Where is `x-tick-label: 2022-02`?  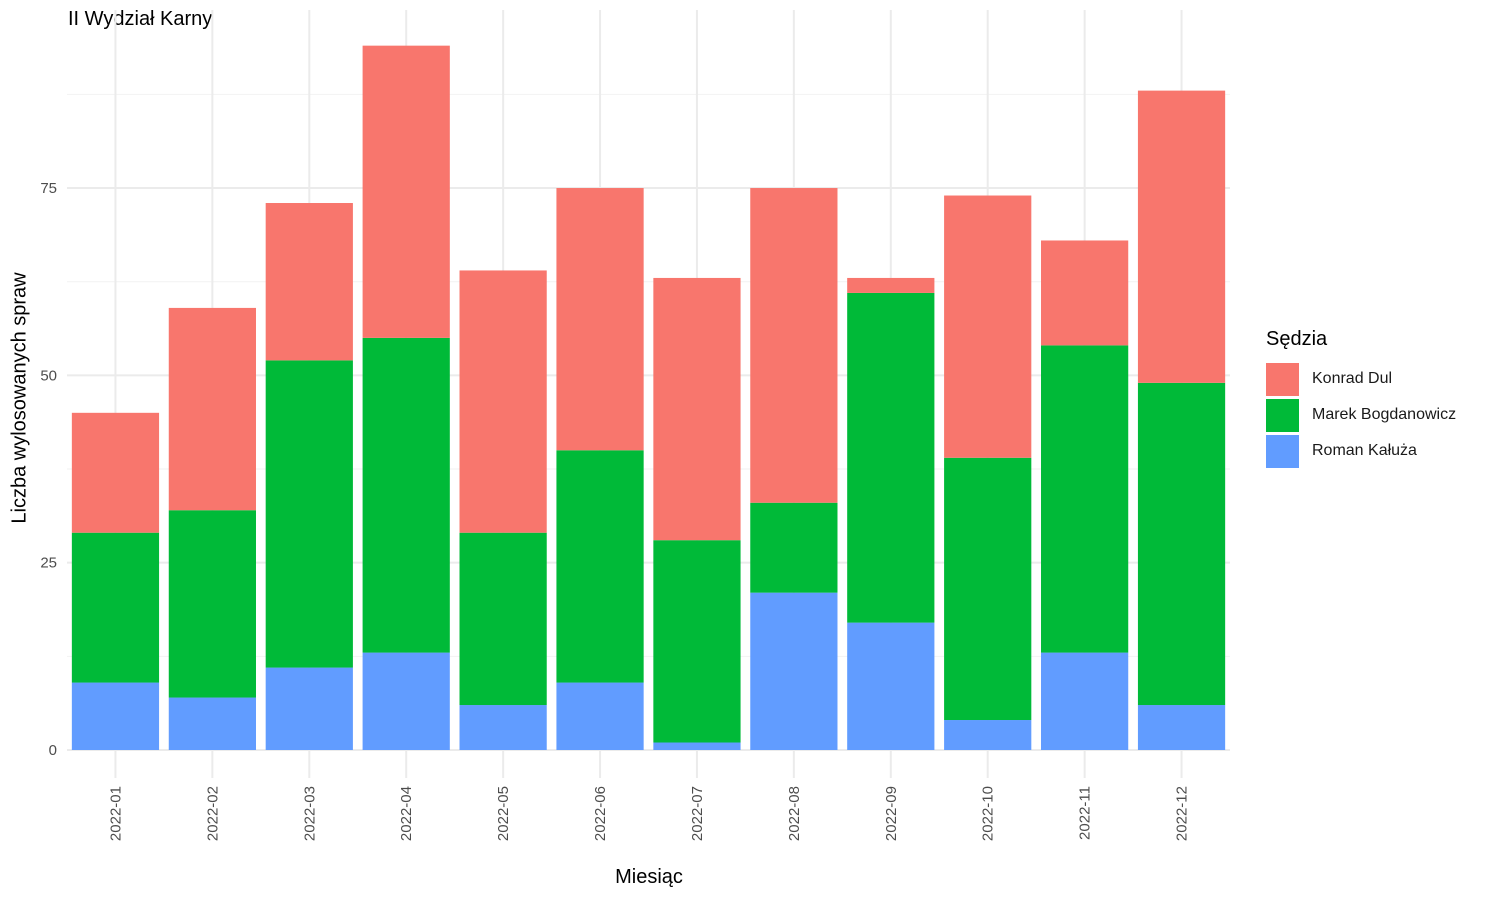
x-tick-label: 2022-02 is located at coordinates (212, 813).